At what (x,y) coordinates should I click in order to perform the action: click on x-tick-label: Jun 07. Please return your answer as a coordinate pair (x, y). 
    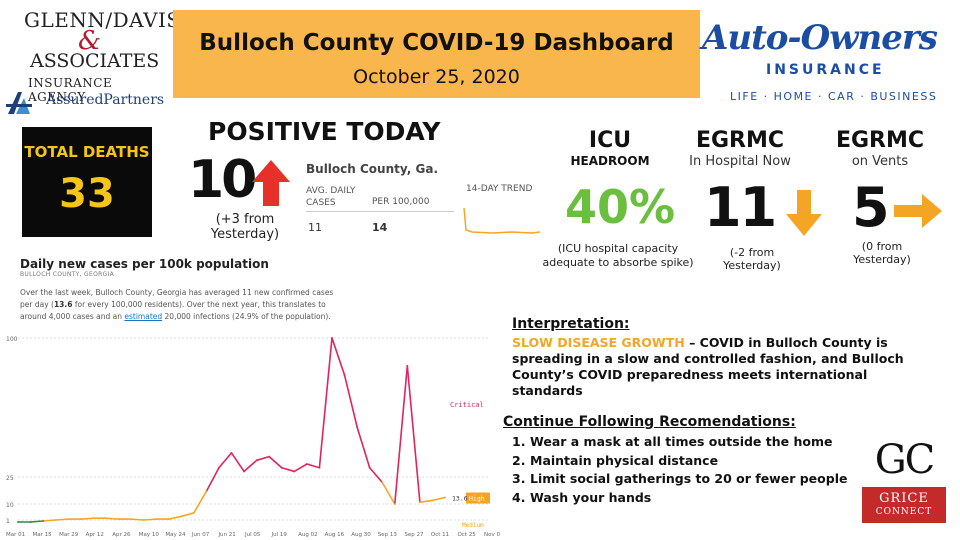
    Looking at the image, I should click on (200, 535).